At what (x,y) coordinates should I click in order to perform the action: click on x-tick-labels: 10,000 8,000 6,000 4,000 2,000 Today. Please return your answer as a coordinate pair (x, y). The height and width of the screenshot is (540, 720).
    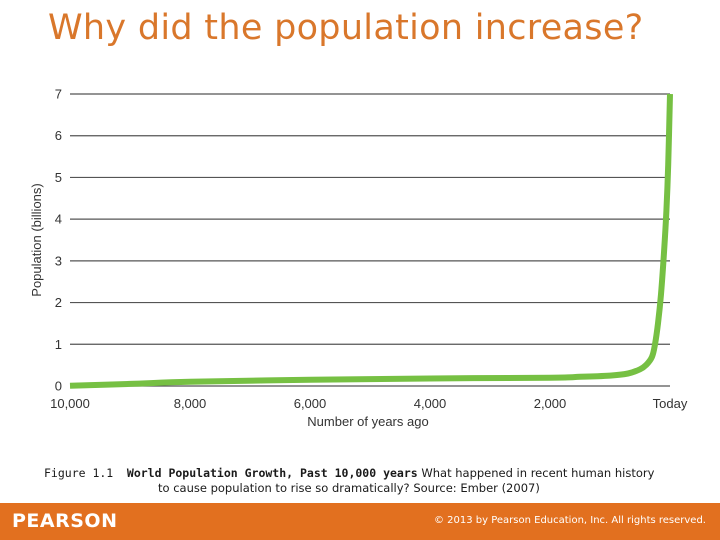
    Looking at the image, I should click on (369, 403).